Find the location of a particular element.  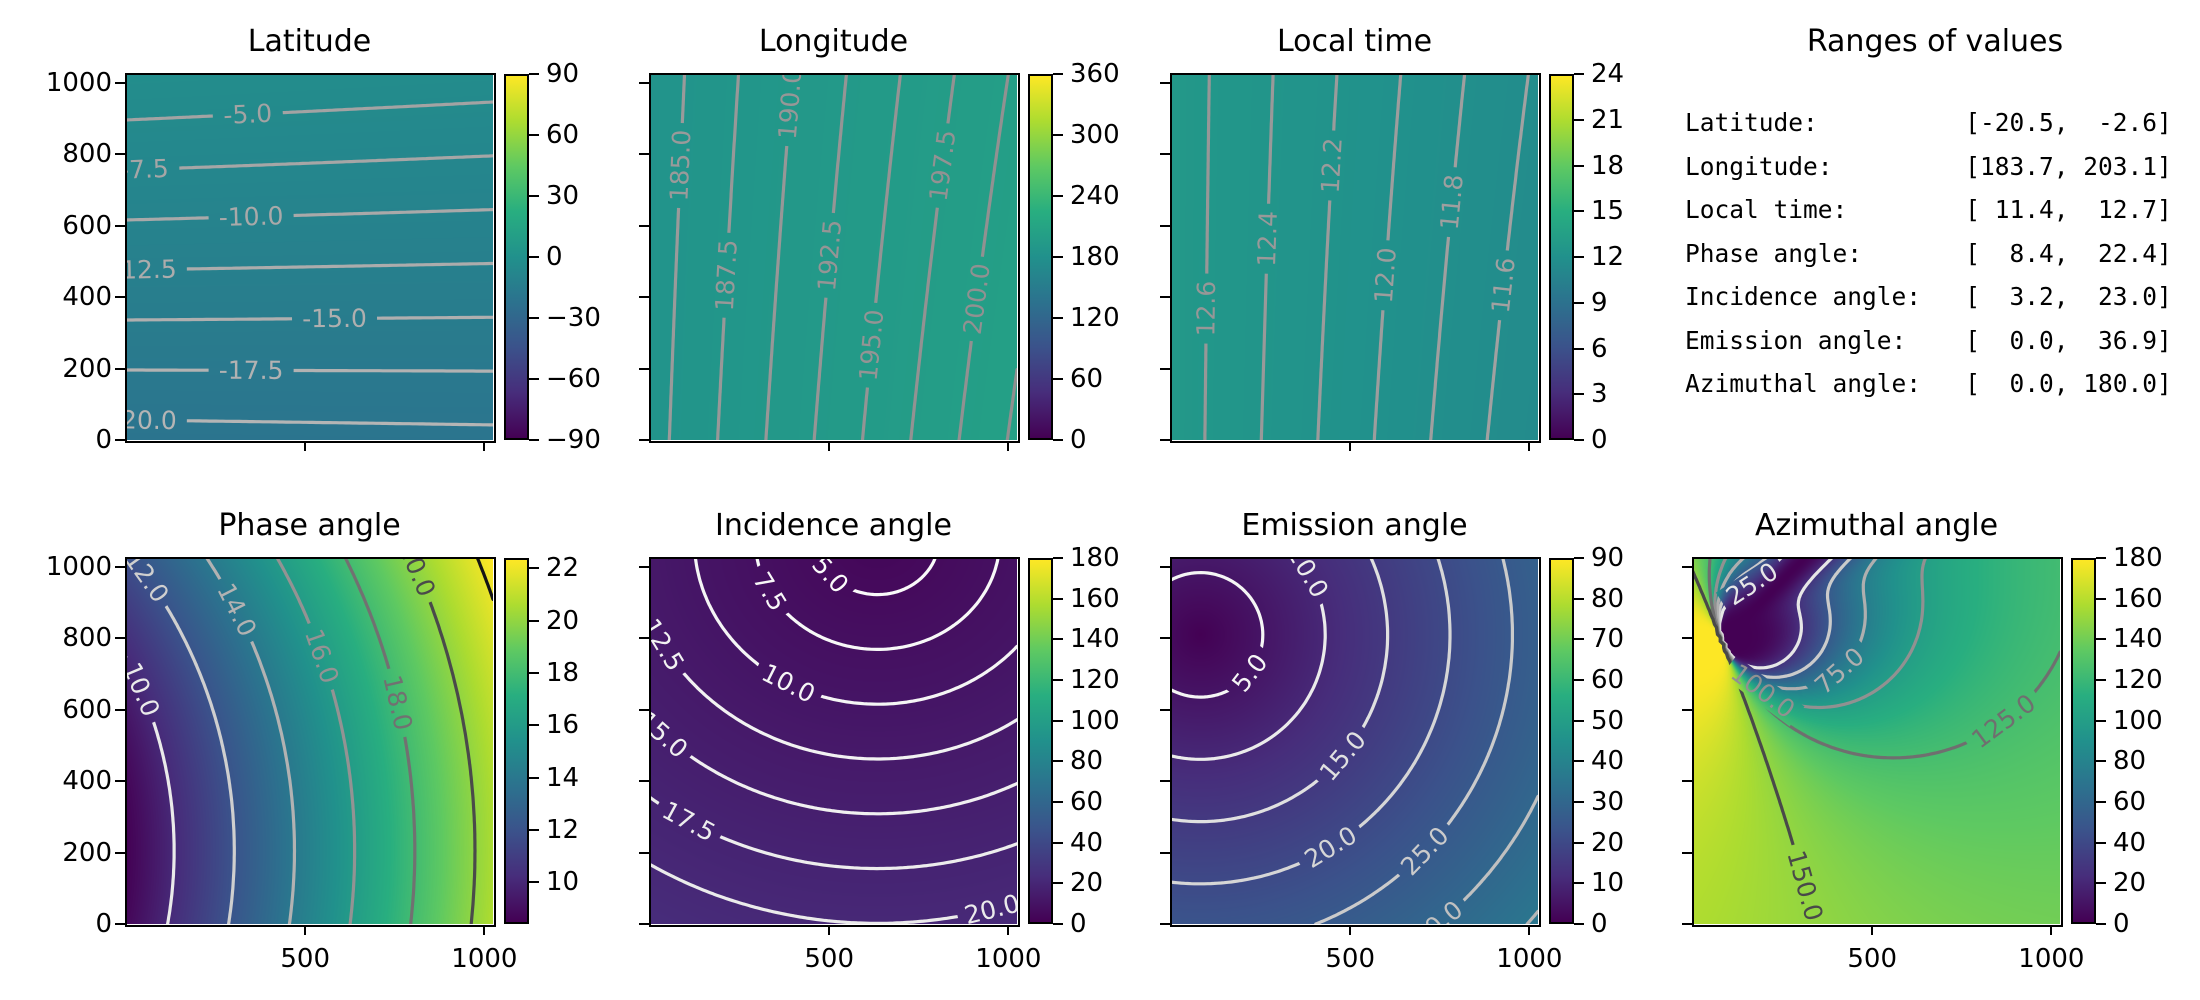

colorbar-tick-label: 90 is located at coordinates (1608, 558).